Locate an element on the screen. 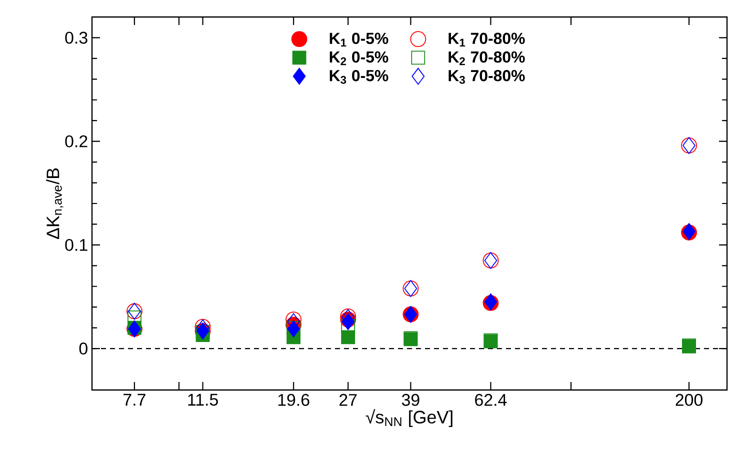 This screenshot has height=462, width=737. x-tick-label: 200 is located at coordinates (689, 400).